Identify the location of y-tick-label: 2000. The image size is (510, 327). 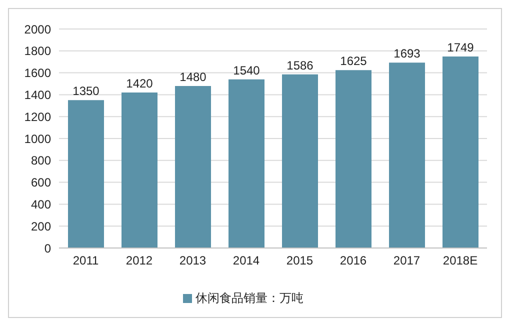
(38, 29).